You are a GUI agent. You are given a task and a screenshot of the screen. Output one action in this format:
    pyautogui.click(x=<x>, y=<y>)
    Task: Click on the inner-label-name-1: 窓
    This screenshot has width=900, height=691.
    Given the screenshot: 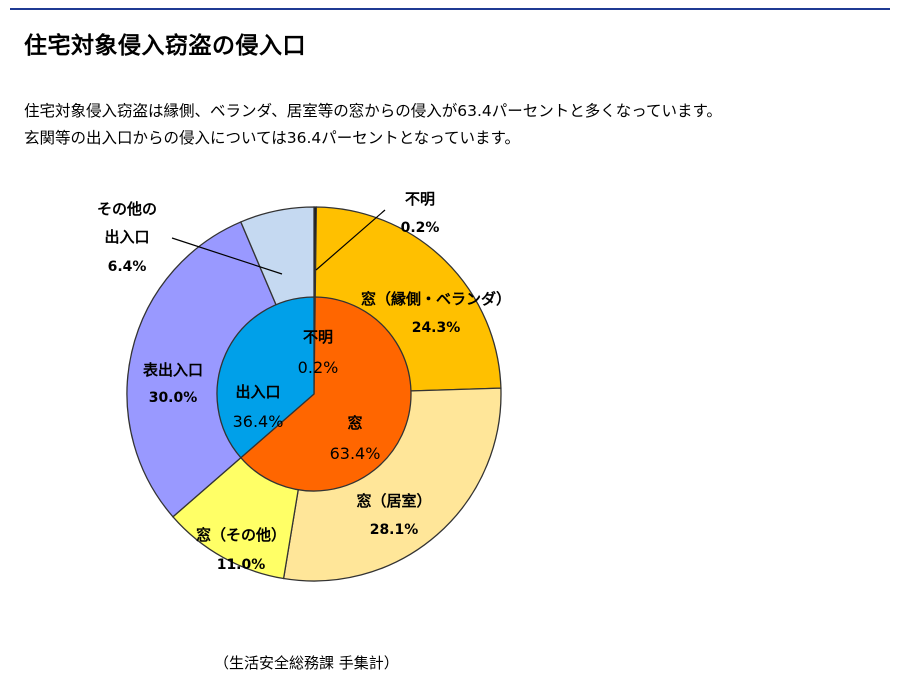 What is the action you would take?
    pyautogui.click(x=354, y=423)
    